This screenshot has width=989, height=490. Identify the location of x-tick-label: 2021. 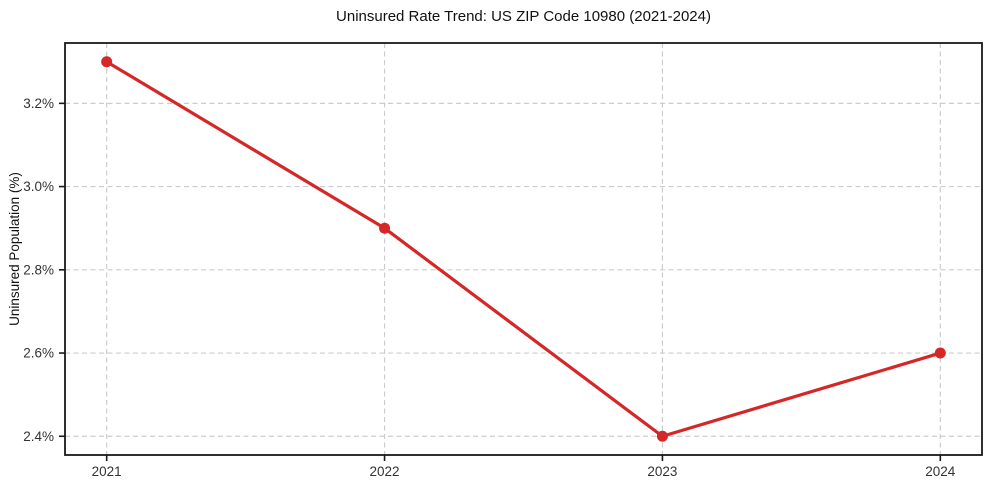
(107, 471).